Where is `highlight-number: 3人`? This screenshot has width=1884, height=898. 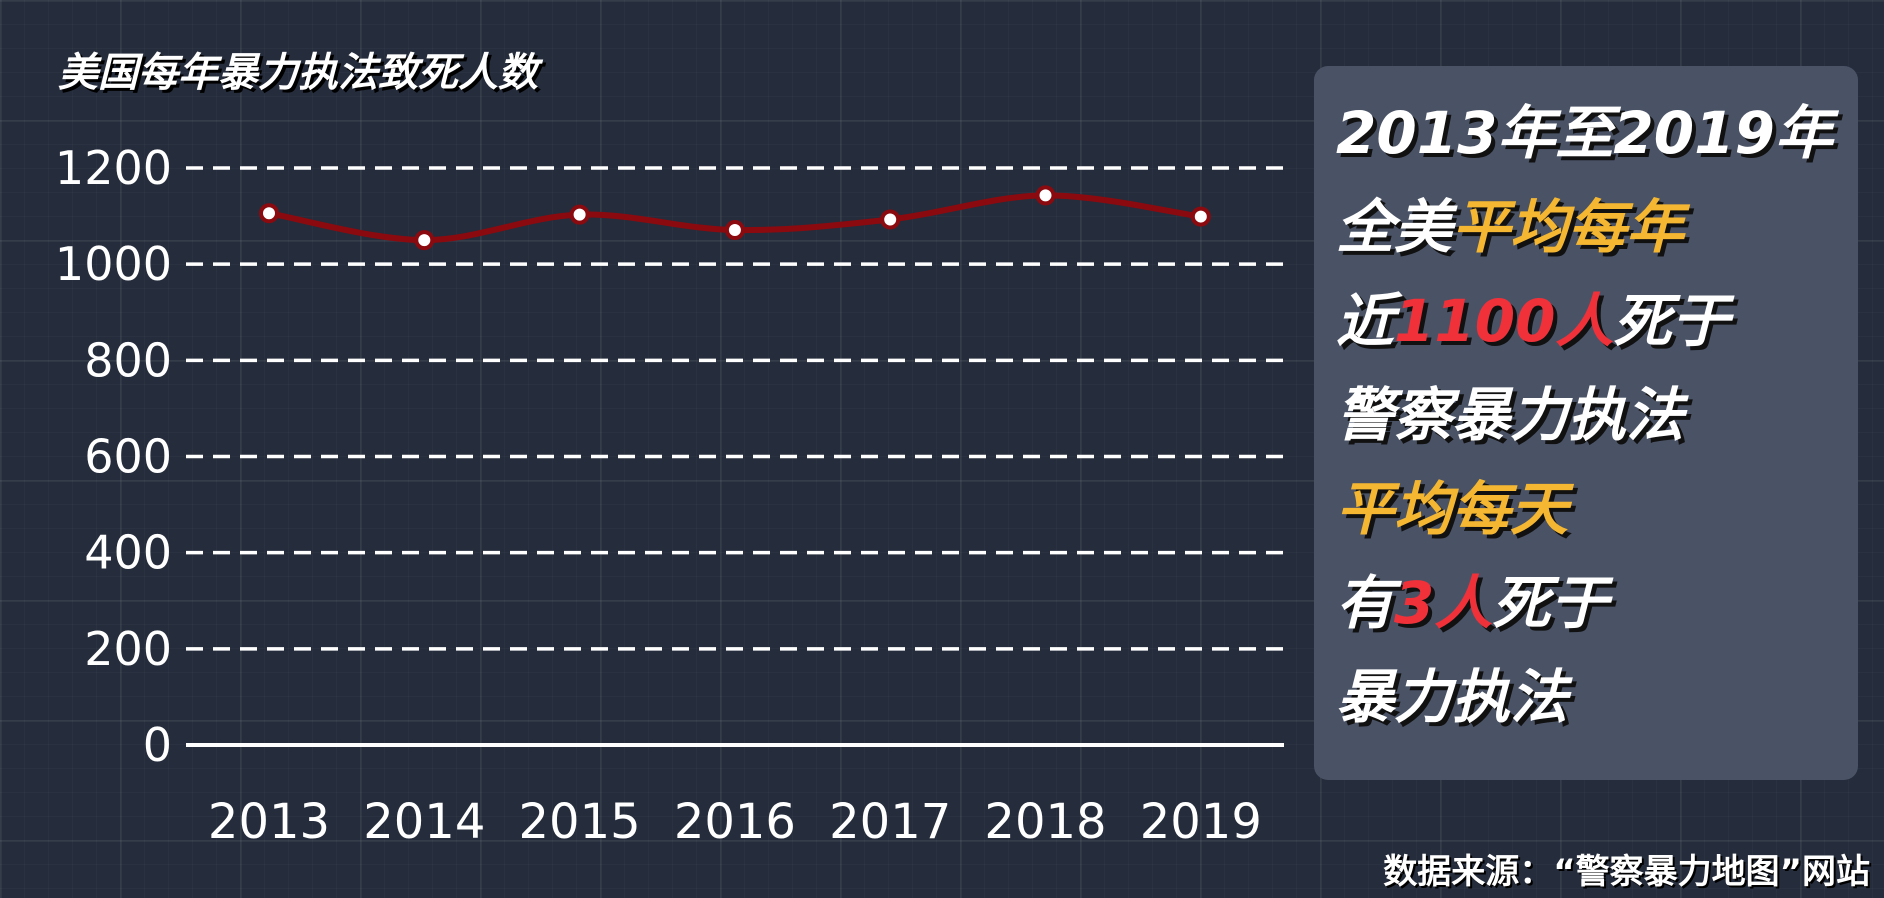
highlight-number: 3人 is located at coordinates (1443, 603).